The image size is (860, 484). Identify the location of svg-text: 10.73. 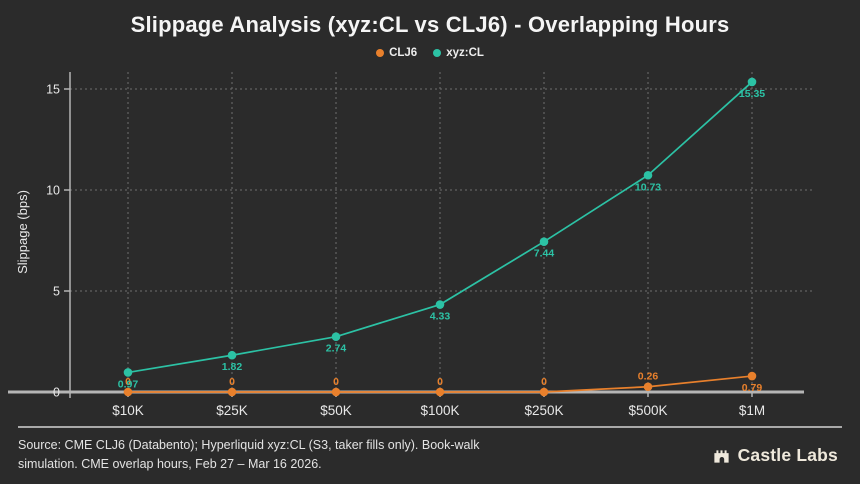
(648, 187).